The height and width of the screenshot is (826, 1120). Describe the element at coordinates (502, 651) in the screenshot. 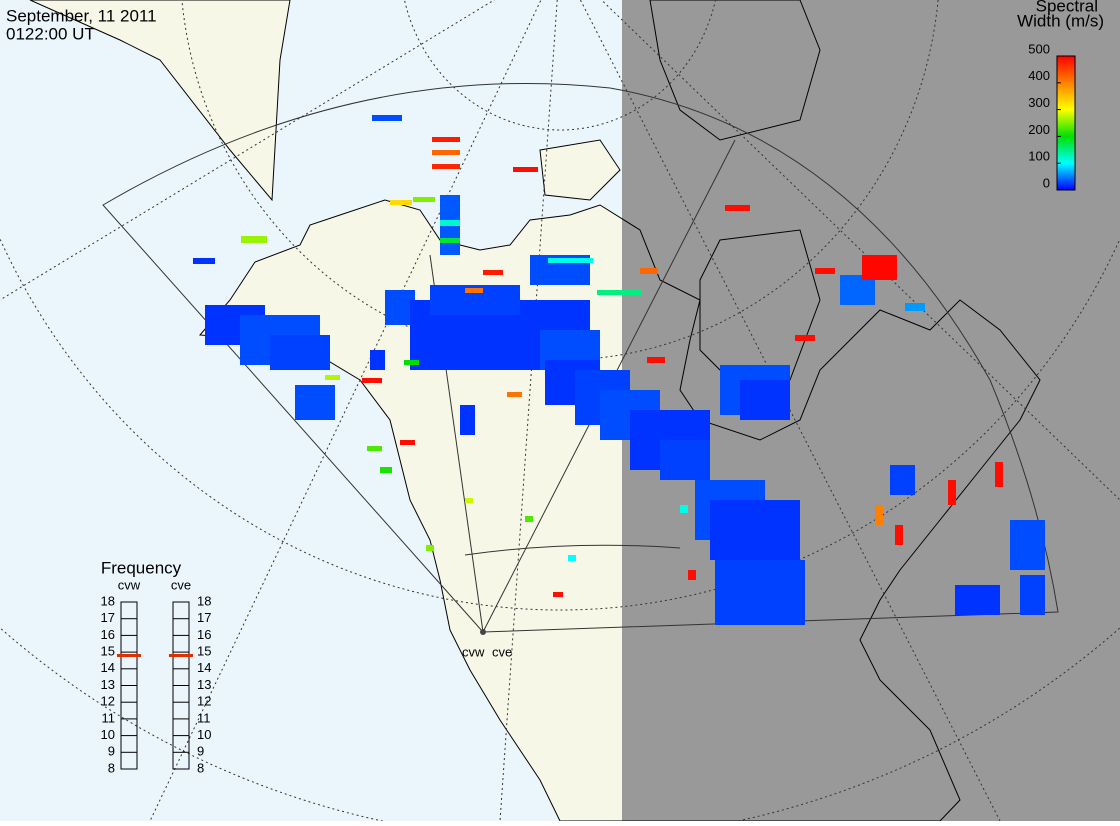

I see `site-label: cve` at that location.